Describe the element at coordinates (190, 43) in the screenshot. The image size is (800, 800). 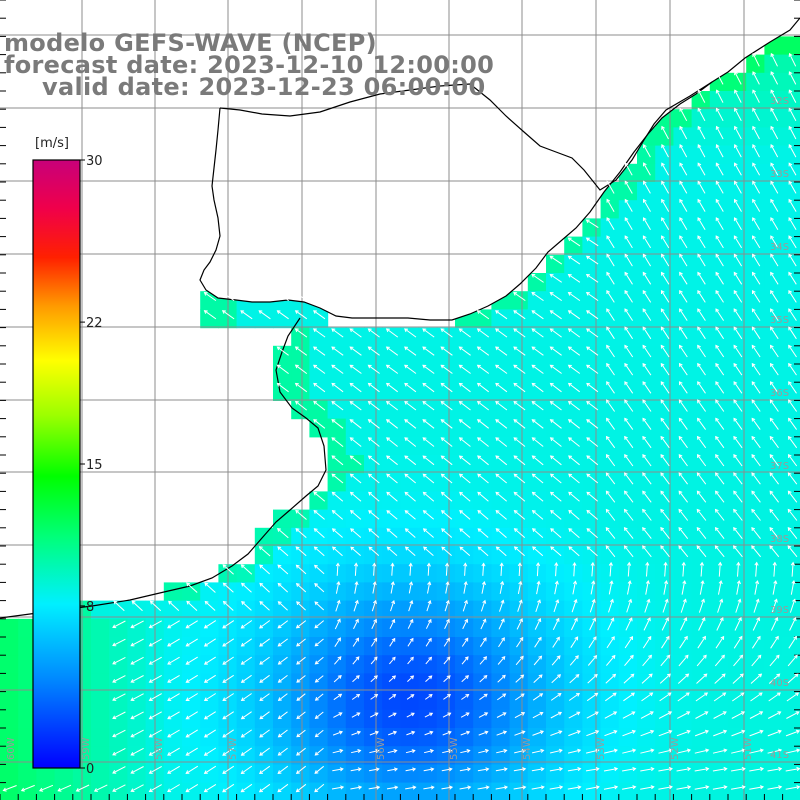
I see `model-title: modelo GEFS-WAVE (NCEP)` at that location.